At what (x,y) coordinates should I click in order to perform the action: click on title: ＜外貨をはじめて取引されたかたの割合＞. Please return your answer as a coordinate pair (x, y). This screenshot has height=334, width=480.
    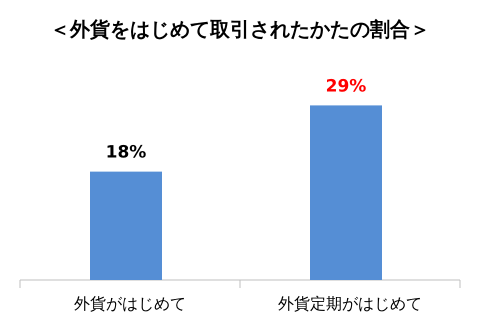
    Looking at the image, I should click on (240, 29).